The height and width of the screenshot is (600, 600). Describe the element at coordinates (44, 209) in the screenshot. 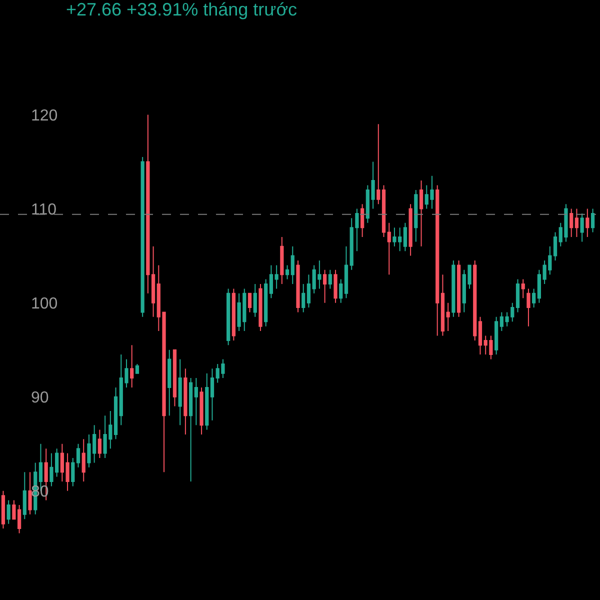

I see `y-tick-label: 110` at that location.